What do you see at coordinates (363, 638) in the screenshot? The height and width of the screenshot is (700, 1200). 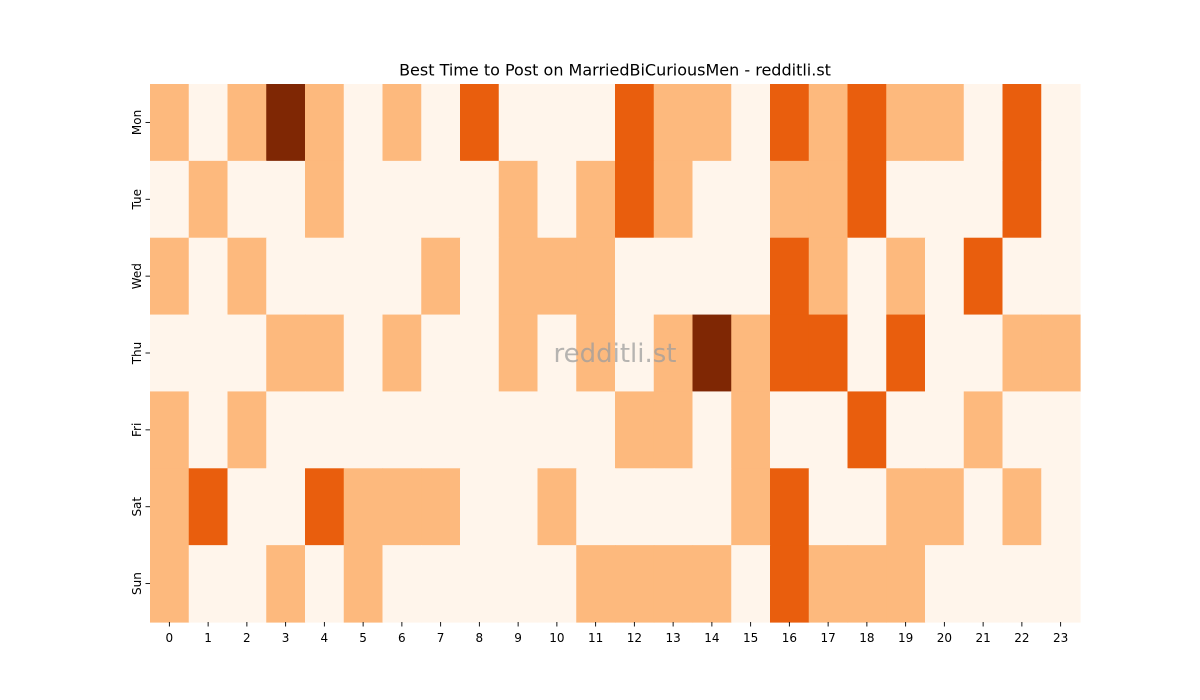 I see `x-tick-label: 5` at bounding box center [363, 638].